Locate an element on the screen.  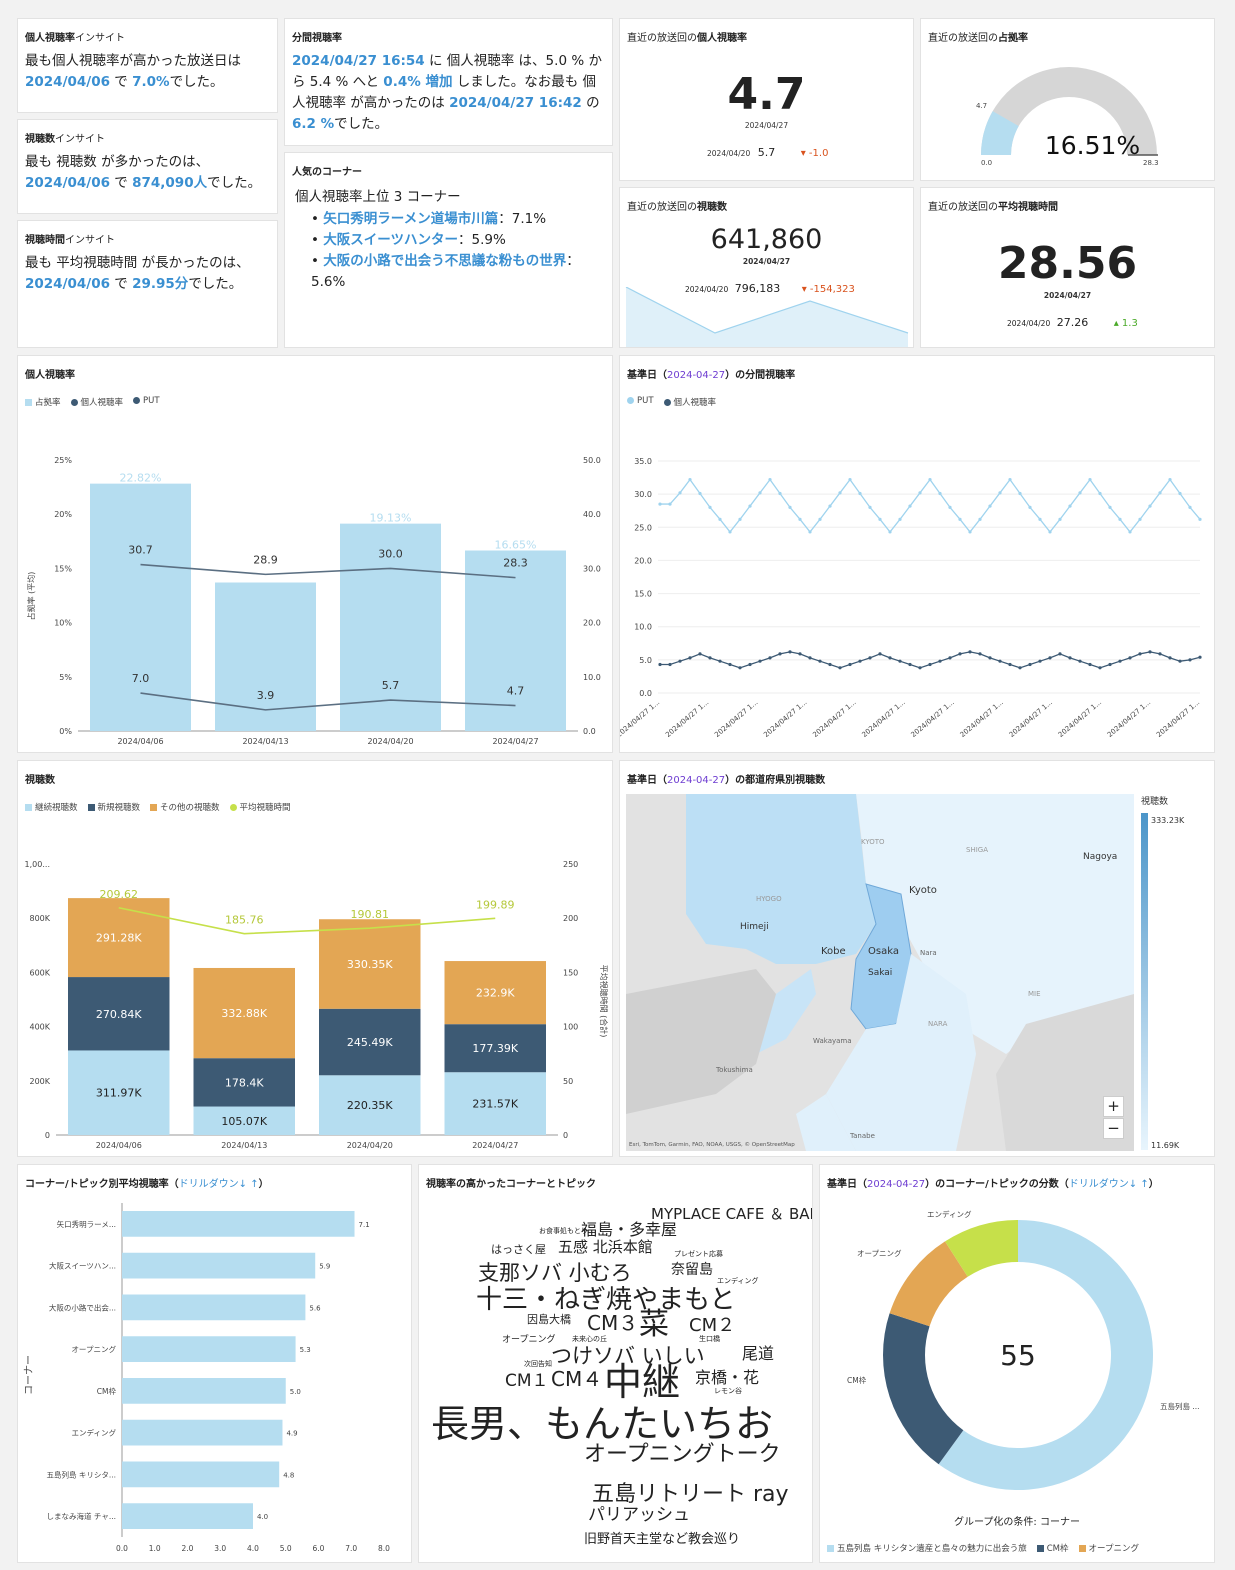
word-cloud-word: 五感 北浜本館 is located at coordinates (605, 1247).